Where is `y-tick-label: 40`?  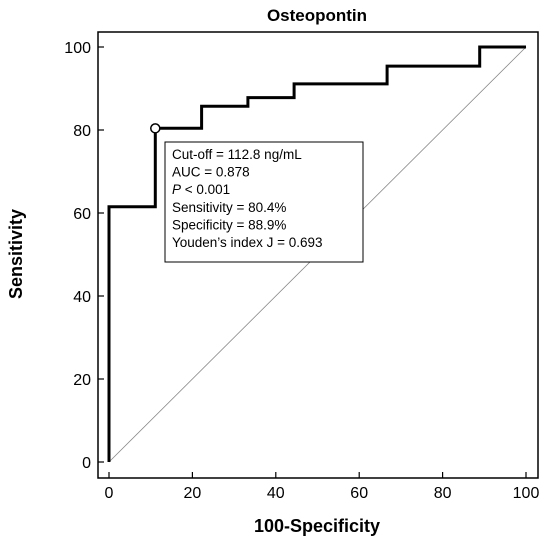 y-tick-label: 40 is located at coordinates (82, 297).